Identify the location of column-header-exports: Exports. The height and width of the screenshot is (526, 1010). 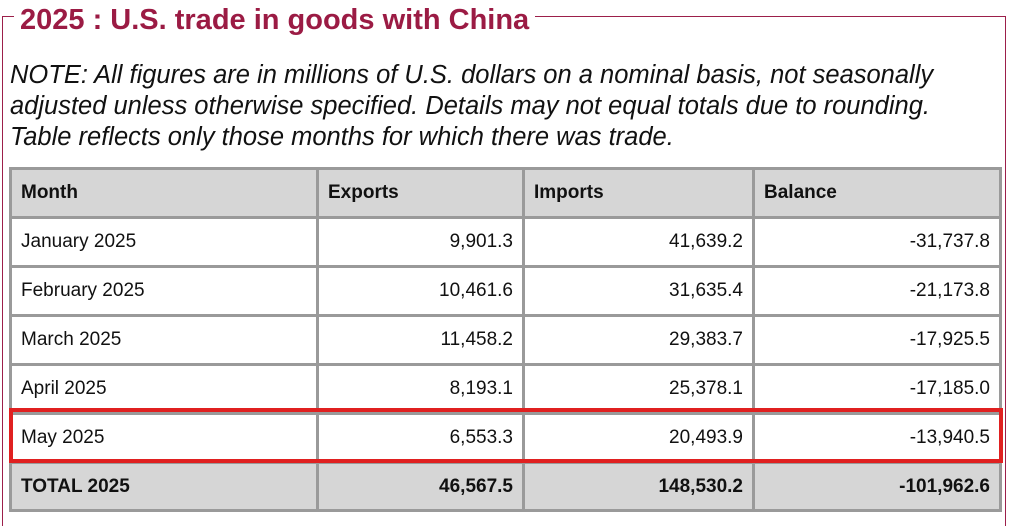
(420, 193).